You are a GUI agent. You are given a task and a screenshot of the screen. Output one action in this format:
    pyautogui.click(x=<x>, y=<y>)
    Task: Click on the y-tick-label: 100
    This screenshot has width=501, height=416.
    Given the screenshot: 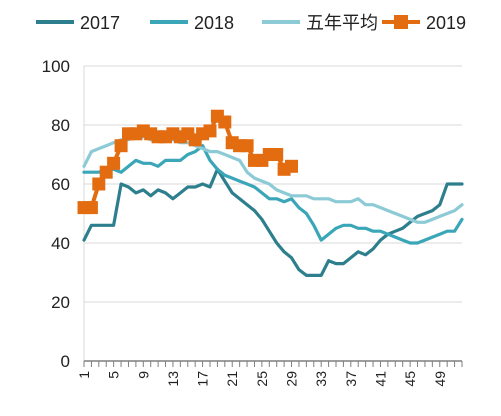 What is the action you would take?
    pyautogui.click(x=56, y=66)
    